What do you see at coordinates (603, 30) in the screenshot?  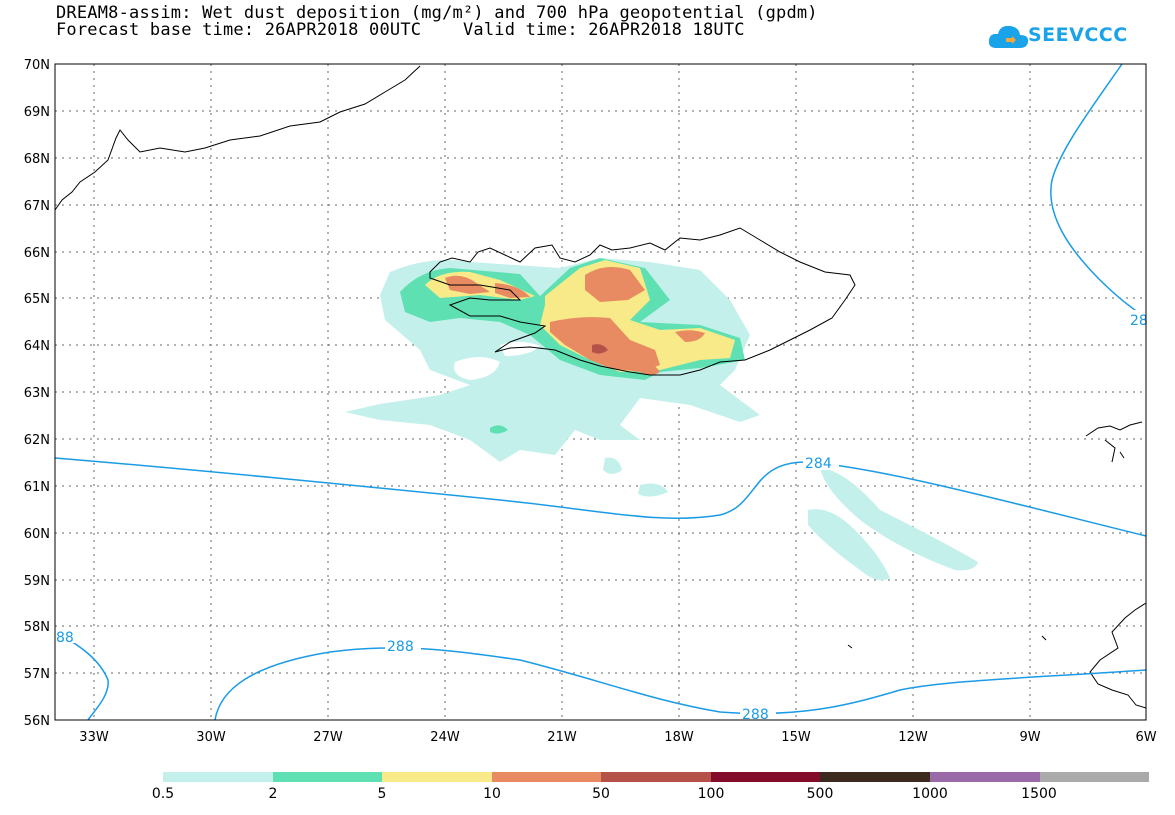 I see `valid-time: Valid time: 26APR2018 18UTC` at bounding box center [603, 30].